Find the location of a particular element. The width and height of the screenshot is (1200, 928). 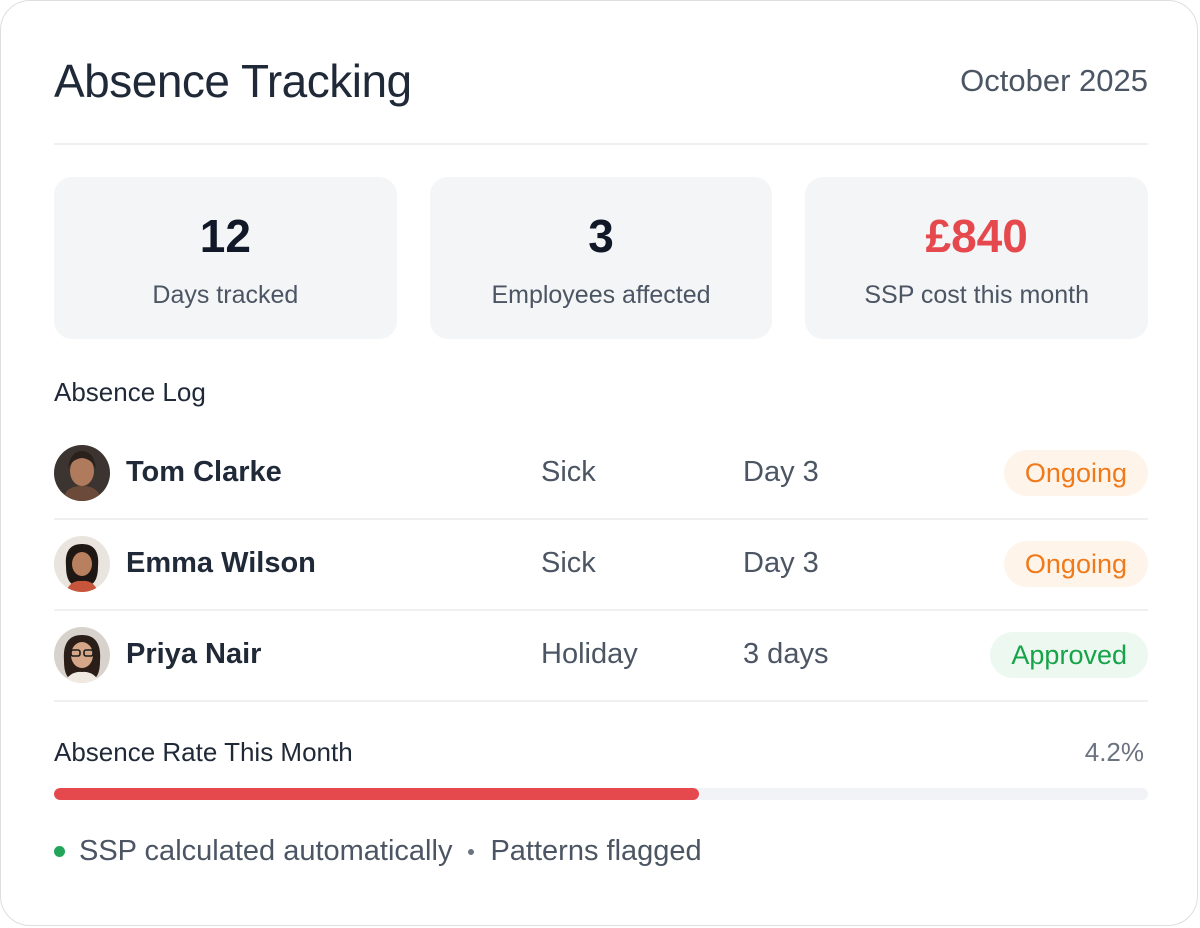

stat-value: 12 is located at coordinates (225, 236).